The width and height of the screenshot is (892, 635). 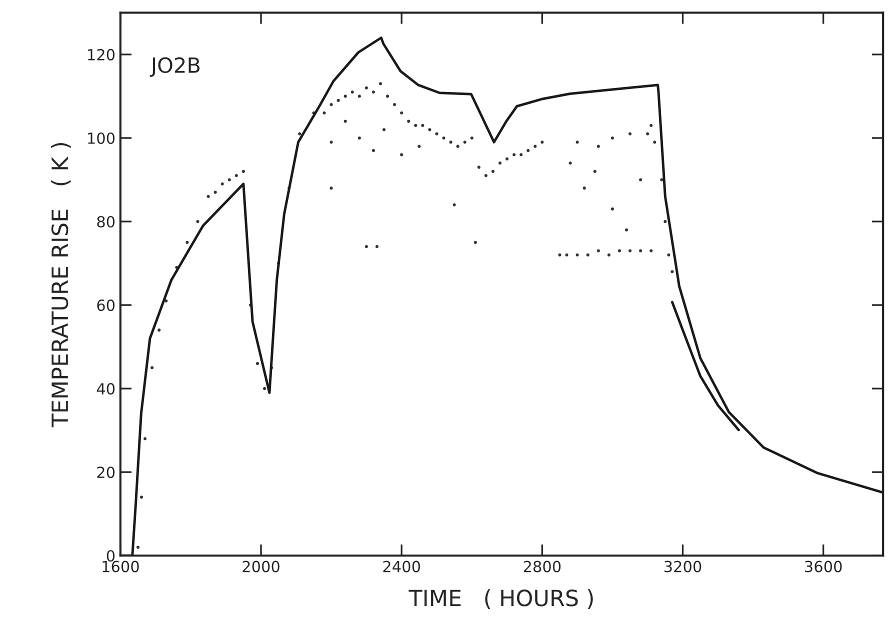 I want to click on y-tick-label: 0, so click(x=110, y=556).